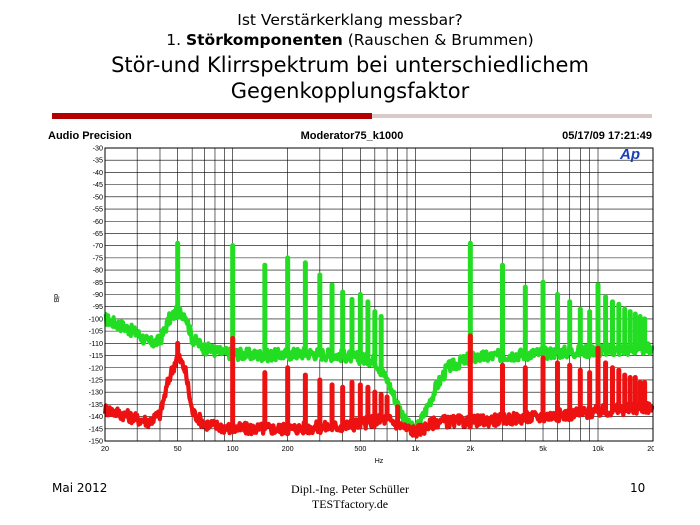 The image size is (700, 525). Describe the element at coordinates (98, 160) in the screenshot. I see `y-tick-label: -35` at that location.